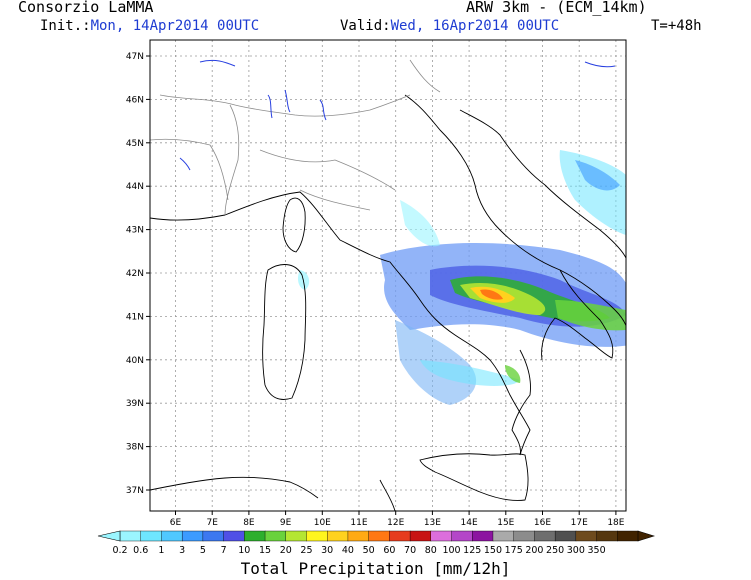 Image resolution: width=751 pixels, height=580 pixels. I want to click on colorbar-label: 125, so click(472, 550).